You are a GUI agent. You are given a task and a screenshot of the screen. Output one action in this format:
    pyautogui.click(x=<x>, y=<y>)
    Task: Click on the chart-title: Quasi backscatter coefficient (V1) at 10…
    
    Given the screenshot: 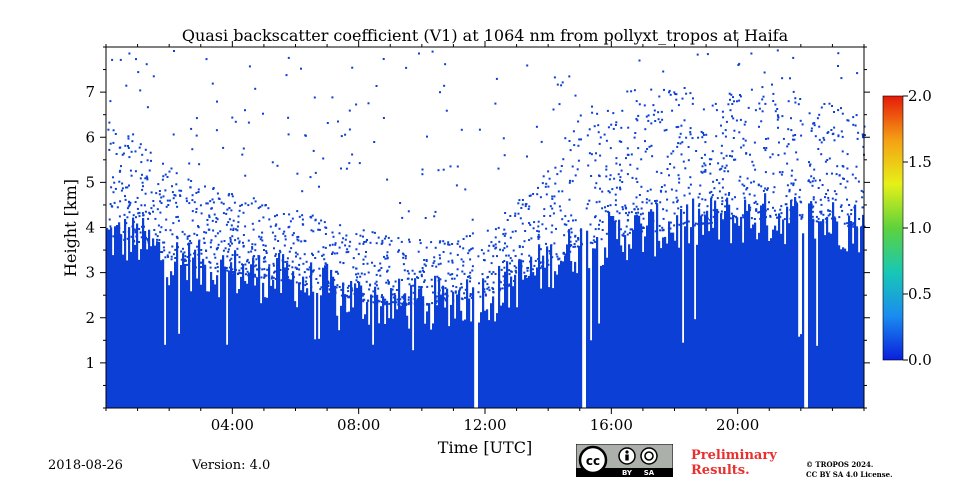 What is the action you would take?
    pyautogui.click(x=485, y=35)
    